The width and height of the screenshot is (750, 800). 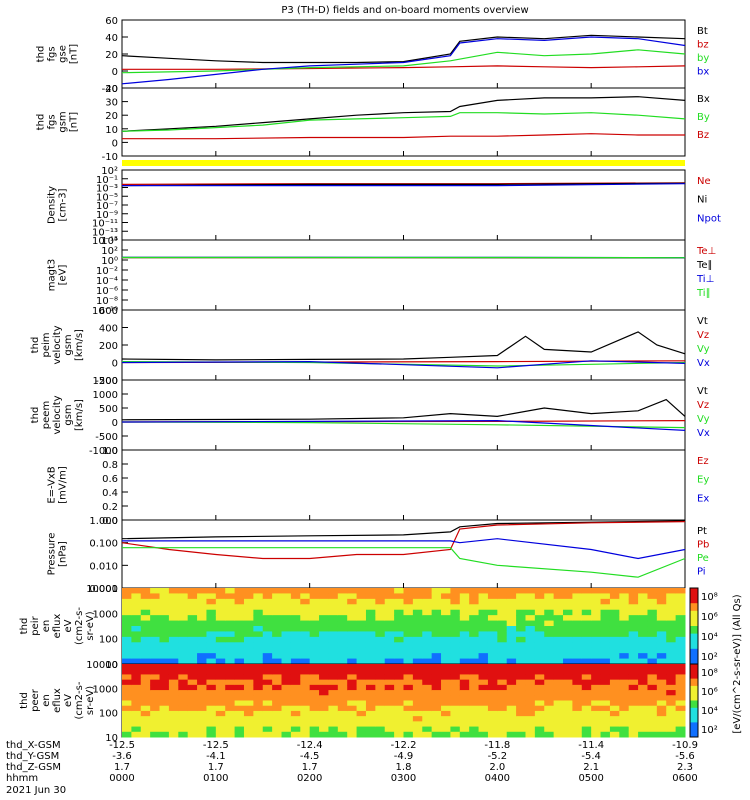 What do you see at coordinates (497, 767) in the screenshot?
I see `x-axis-value: 2.0` at bounding box center [497, 767].